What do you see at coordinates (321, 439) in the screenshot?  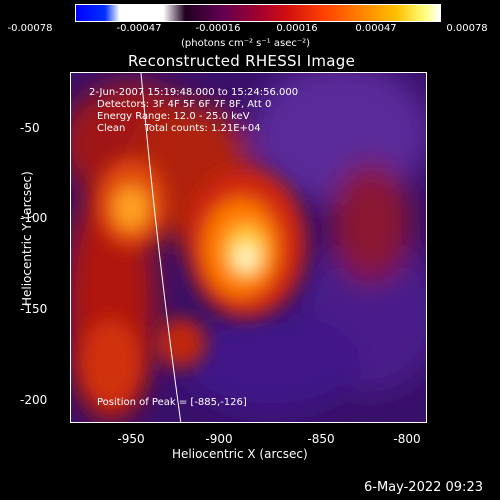 I see `x-tick: -850` at bounding box center [321, 439].